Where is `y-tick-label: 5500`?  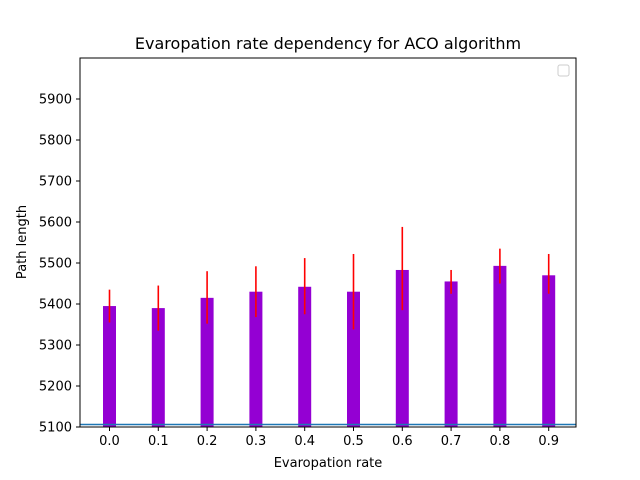
y-tick-label: 5500 is located at coordinates (55, 264).